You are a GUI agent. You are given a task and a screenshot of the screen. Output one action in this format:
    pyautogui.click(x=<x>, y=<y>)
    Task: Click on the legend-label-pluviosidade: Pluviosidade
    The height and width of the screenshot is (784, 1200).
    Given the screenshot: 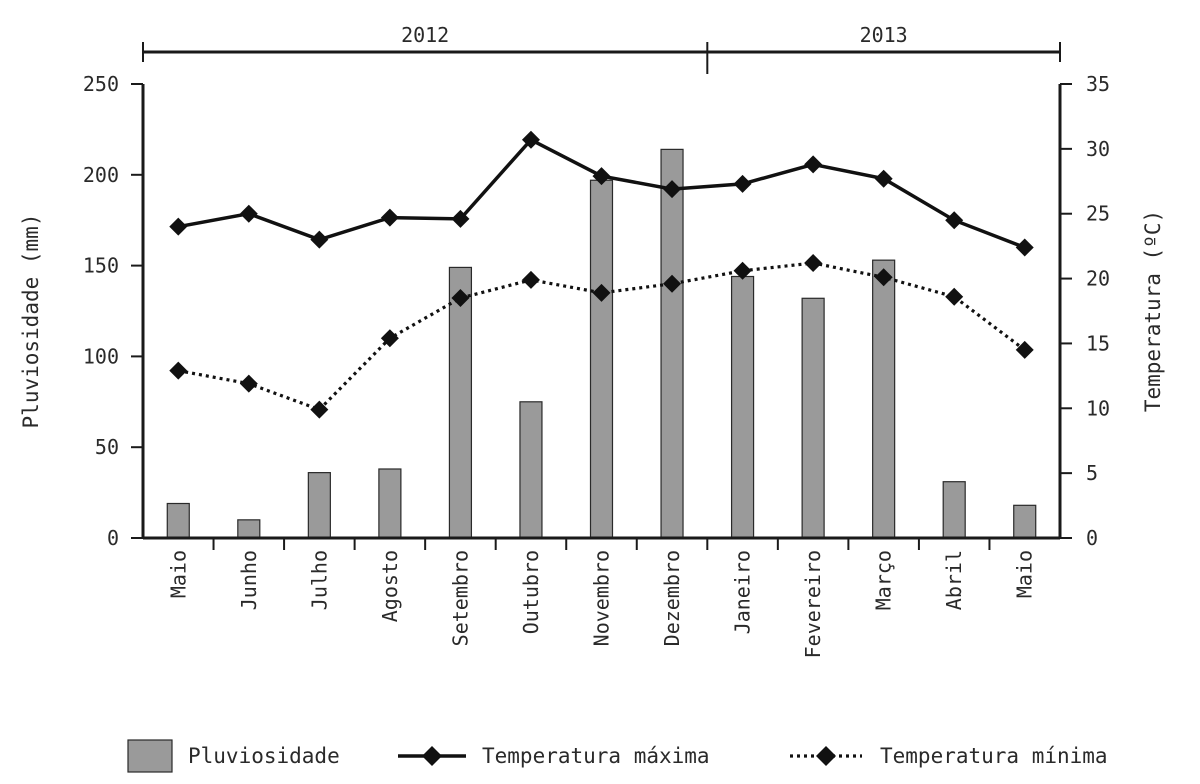 What is the action you would take?
    pyautogui.click(x=264, y=756)
    